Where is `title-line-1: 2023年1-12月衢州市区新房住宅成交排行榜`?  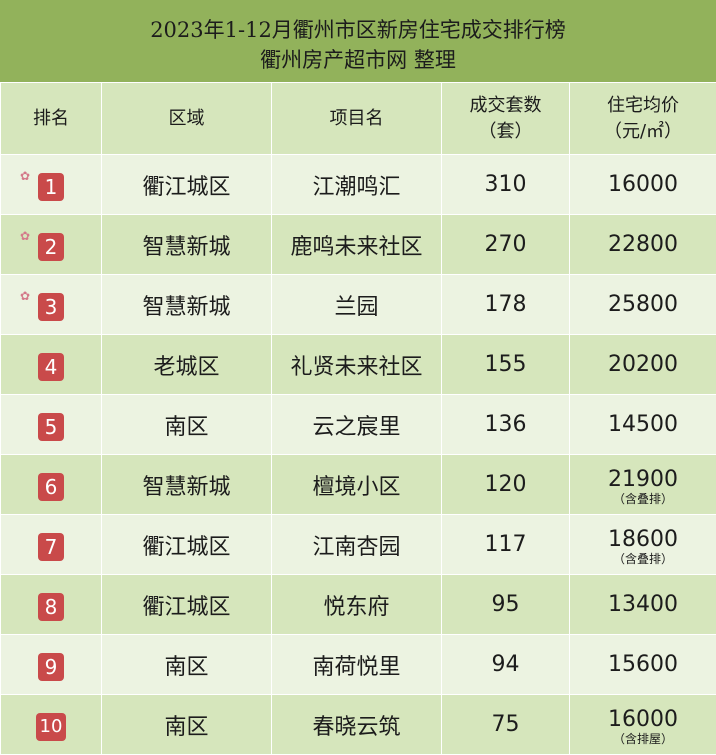 title-line-1: 2023年1-12月衢州市区新房住宅成交排行榜 is located at coordinates (358, 30).